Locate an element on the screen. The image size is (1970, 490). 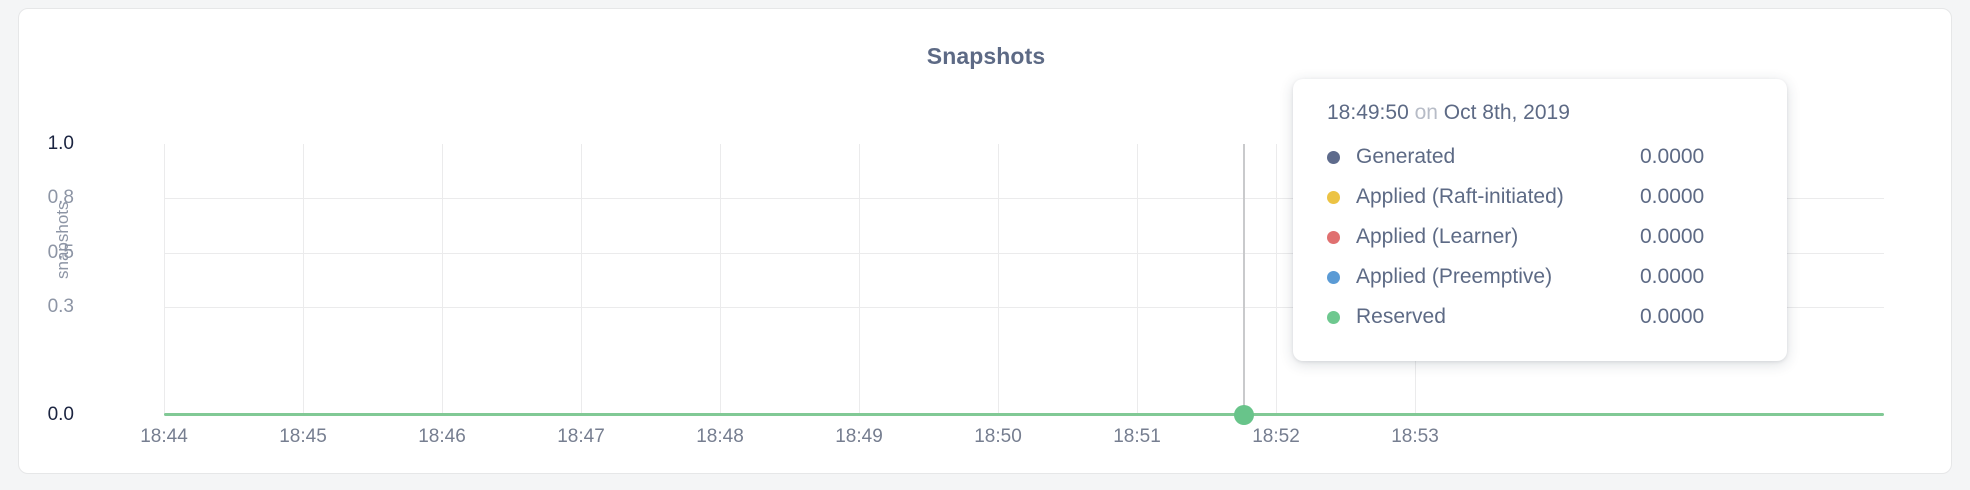
y-axis-label: snapshots is located at coordinates (62, 240).